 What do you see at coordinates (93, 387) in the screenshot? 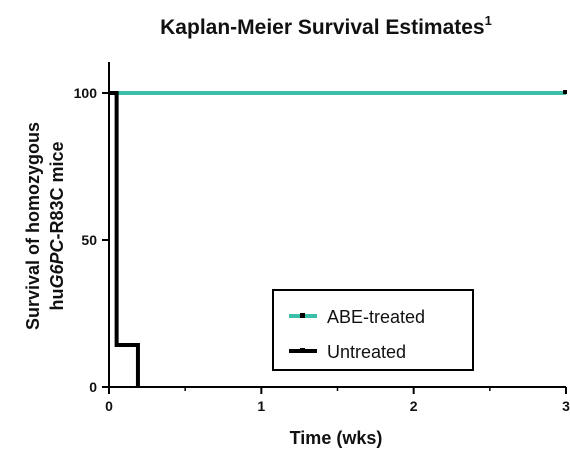
I see `y-tick-label-0: 0` at bounding box center [93, 387].